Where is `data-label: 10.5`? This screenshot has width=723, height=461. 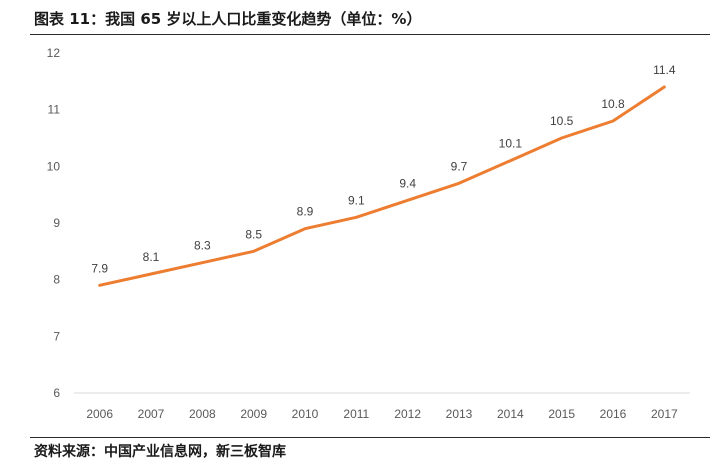 data-label: 10.5 is located at coordinates (562, 121).